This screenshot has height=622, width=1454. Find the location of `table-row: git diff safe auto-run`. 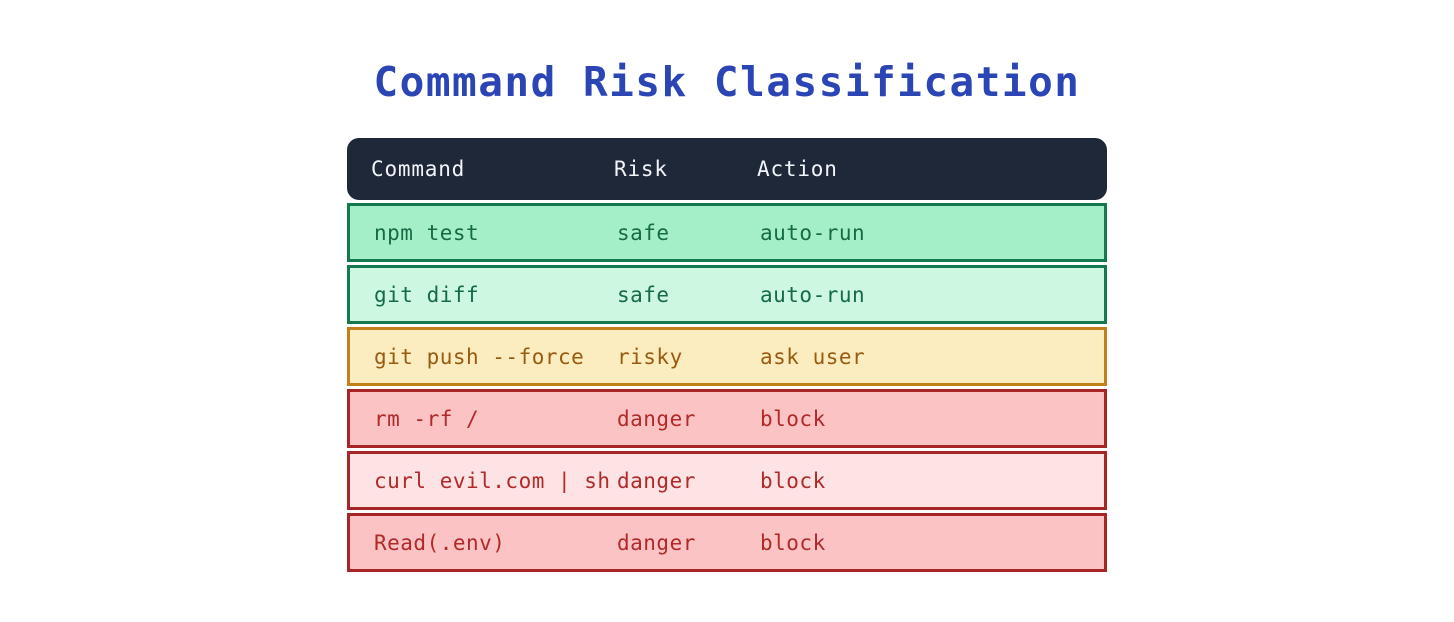

table-row: git diff safe auto-run is located at coordinates (727, 294).